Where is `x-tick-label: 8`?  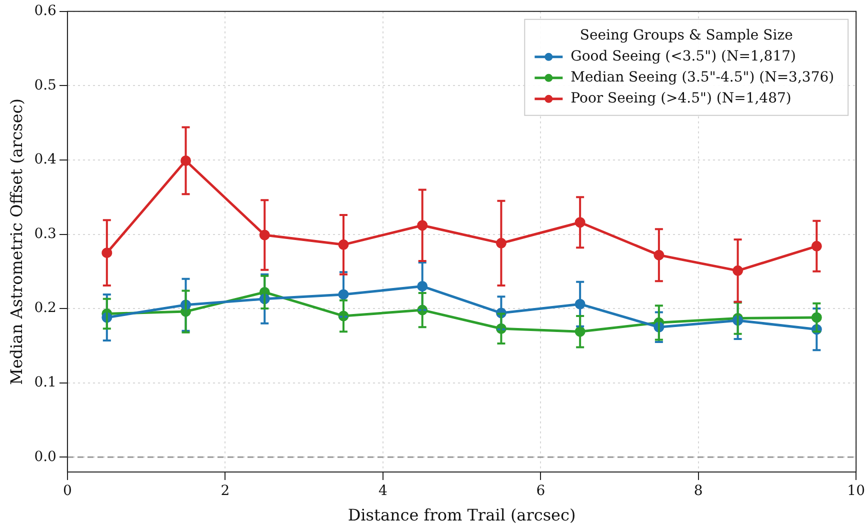 x-tick-label: 8 is located at coordinates (698, 491).